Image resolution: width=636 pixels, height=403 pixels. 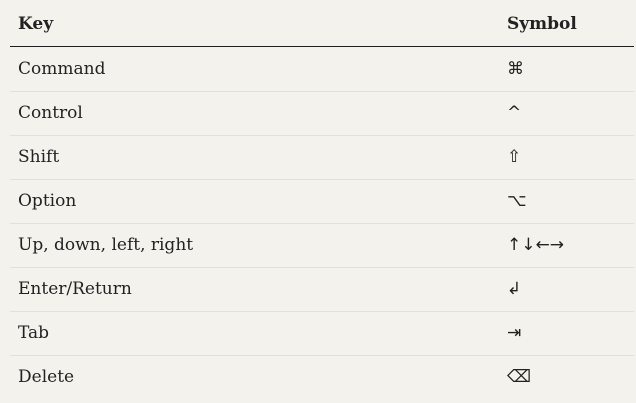 What do you see at coordinates (39, 157) in the screenshot?
I see `key-cell: Shift` at bounding box center [39, 157].